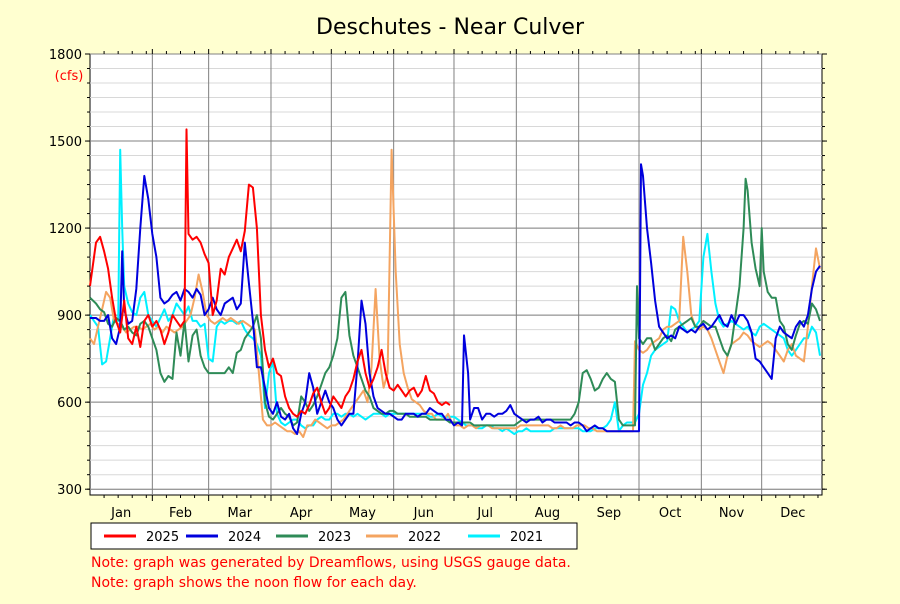 The width and height of the screenshot is (900, 604). I want to click on y-tick-label: 300, so click(69, 490).